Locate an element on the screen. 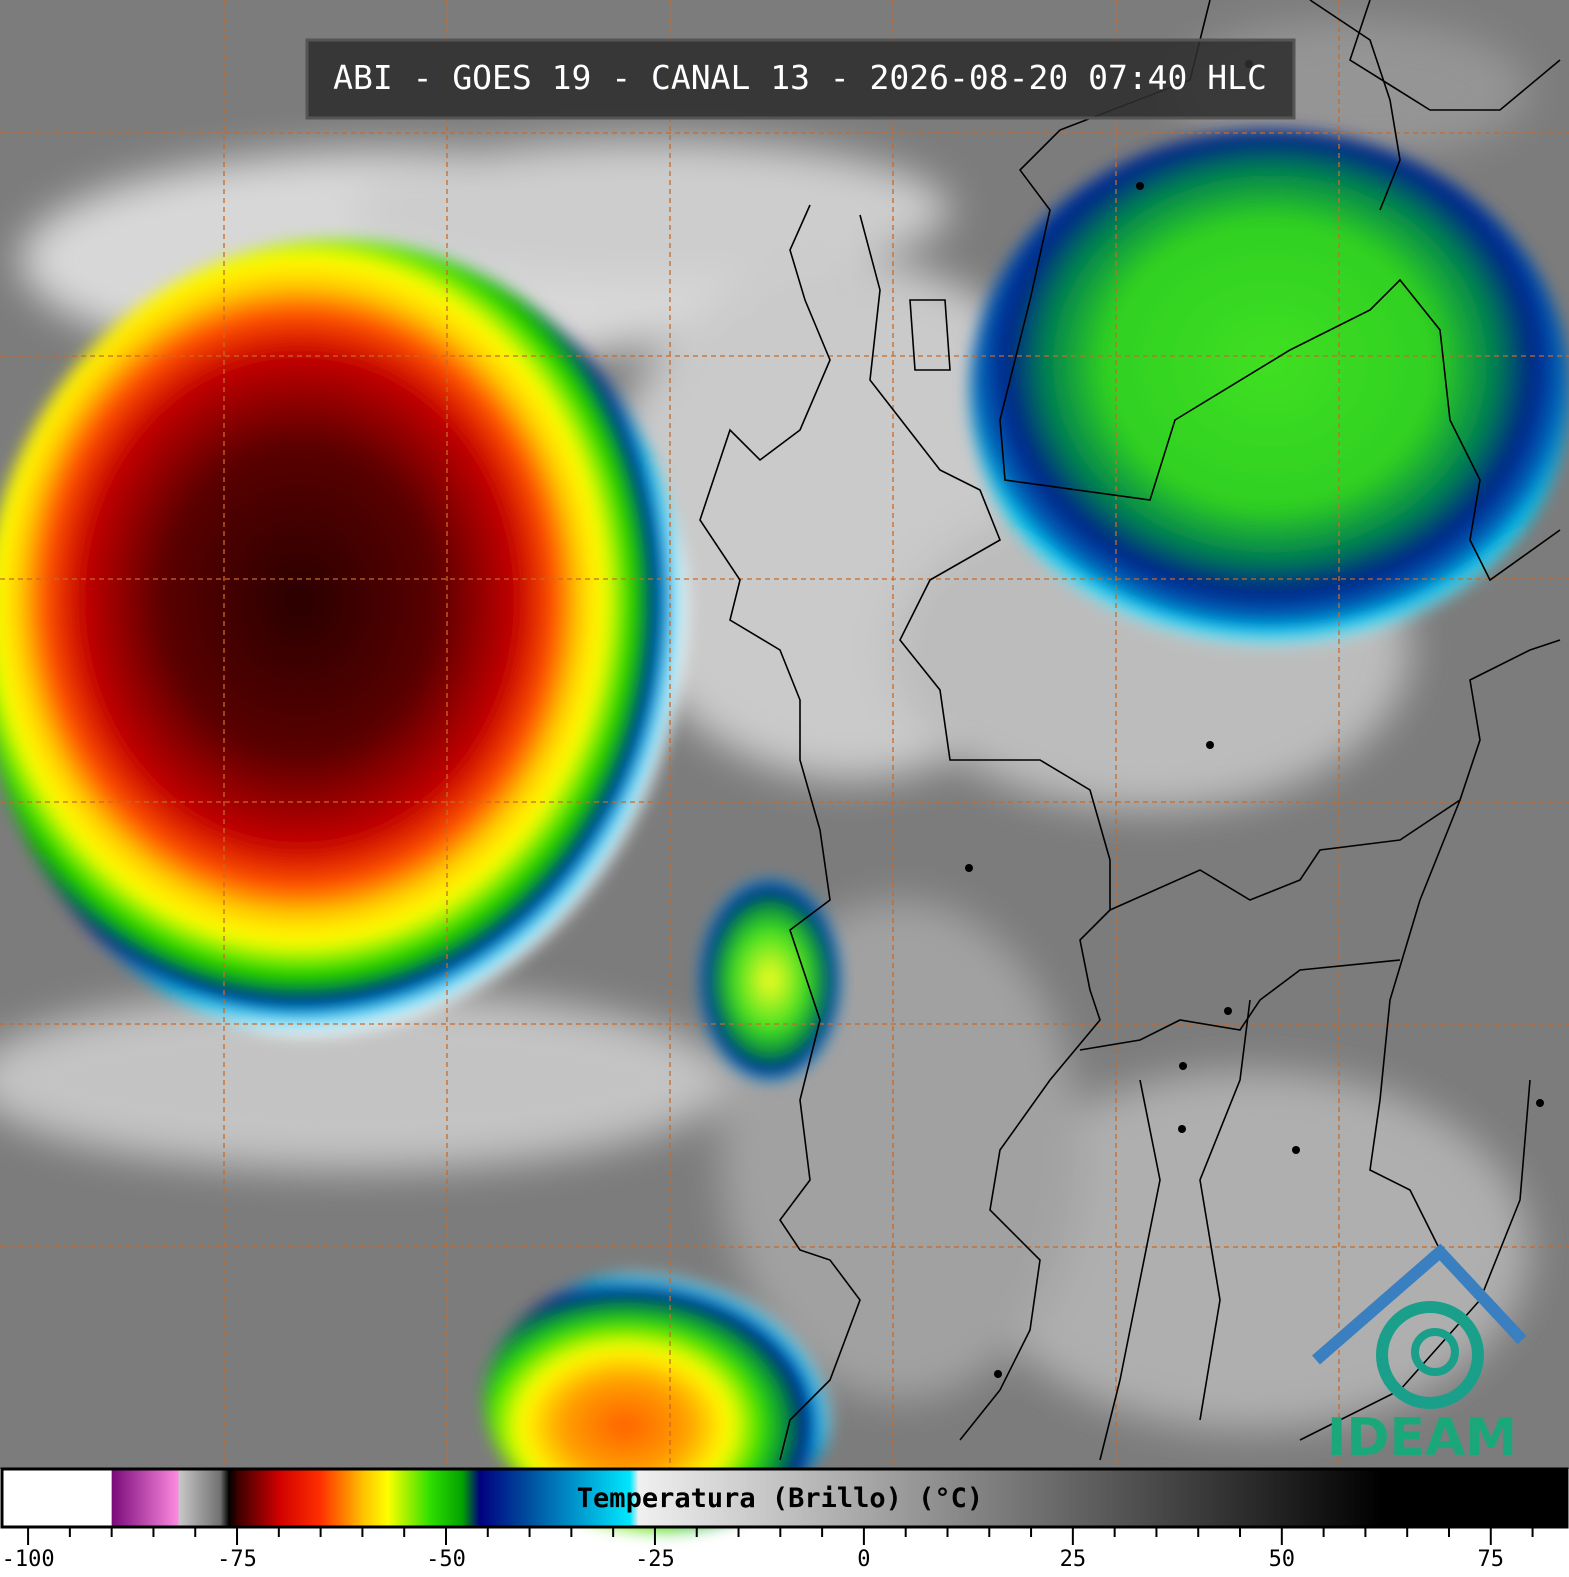  tick-label: -50 is located at coordinates (446, 1559).